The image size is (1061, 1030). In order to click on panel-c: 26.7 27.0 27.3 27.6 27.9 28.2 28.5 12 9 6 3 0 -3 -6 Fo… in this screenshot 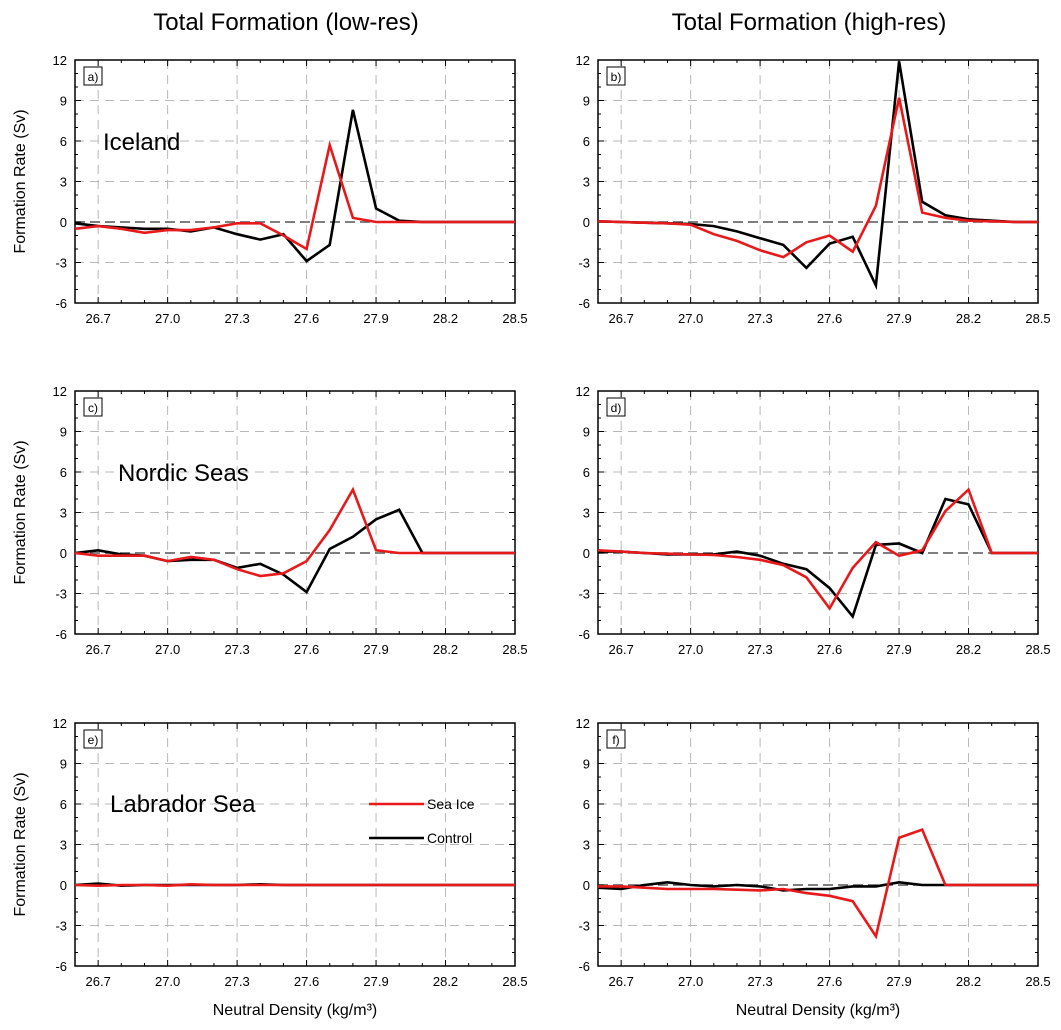, I will do `click(270, 520)`.